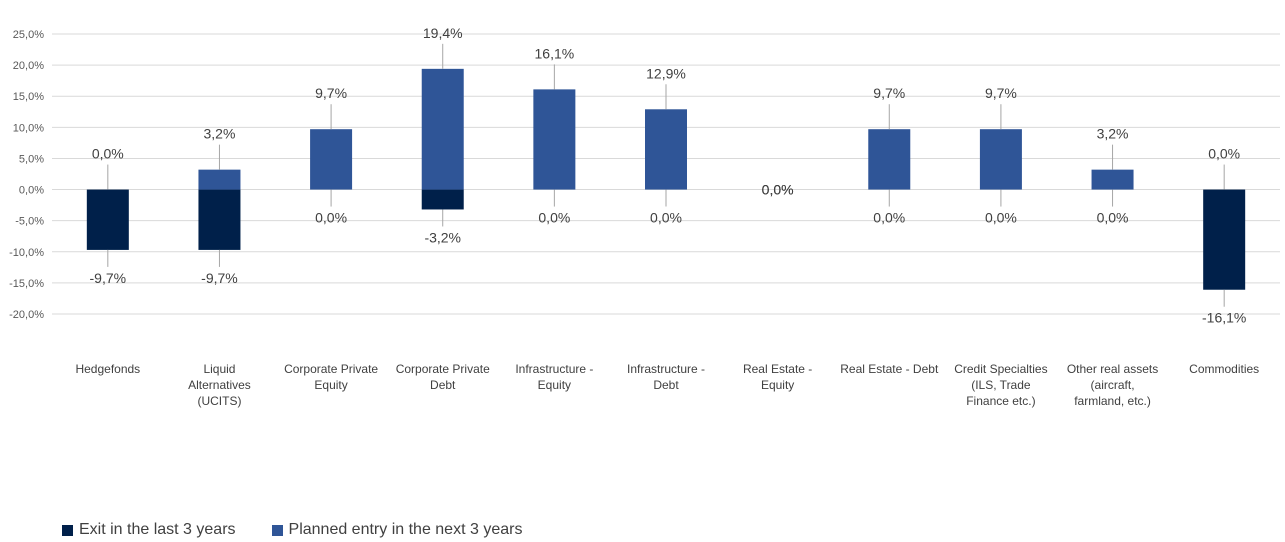  What do you see at coordinates (1001, 385) in the screenshot?
I see `category-label: (ILS, Trade` at bounding box center [1001, 385].